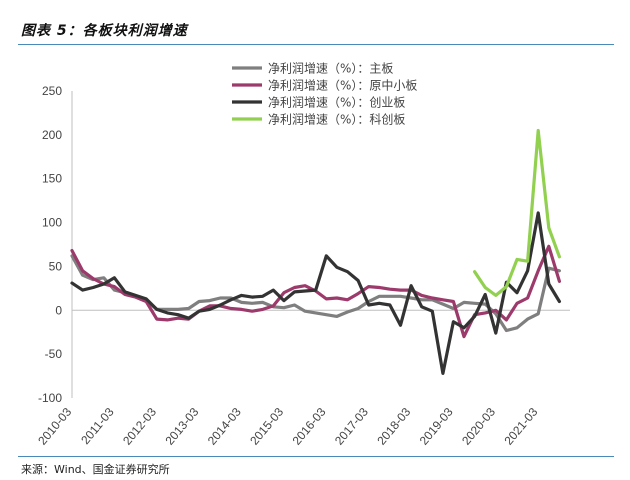 This screenshot has width=630, height=480. I want to click on x-tick-label: 2014-03, so click(224, 426).